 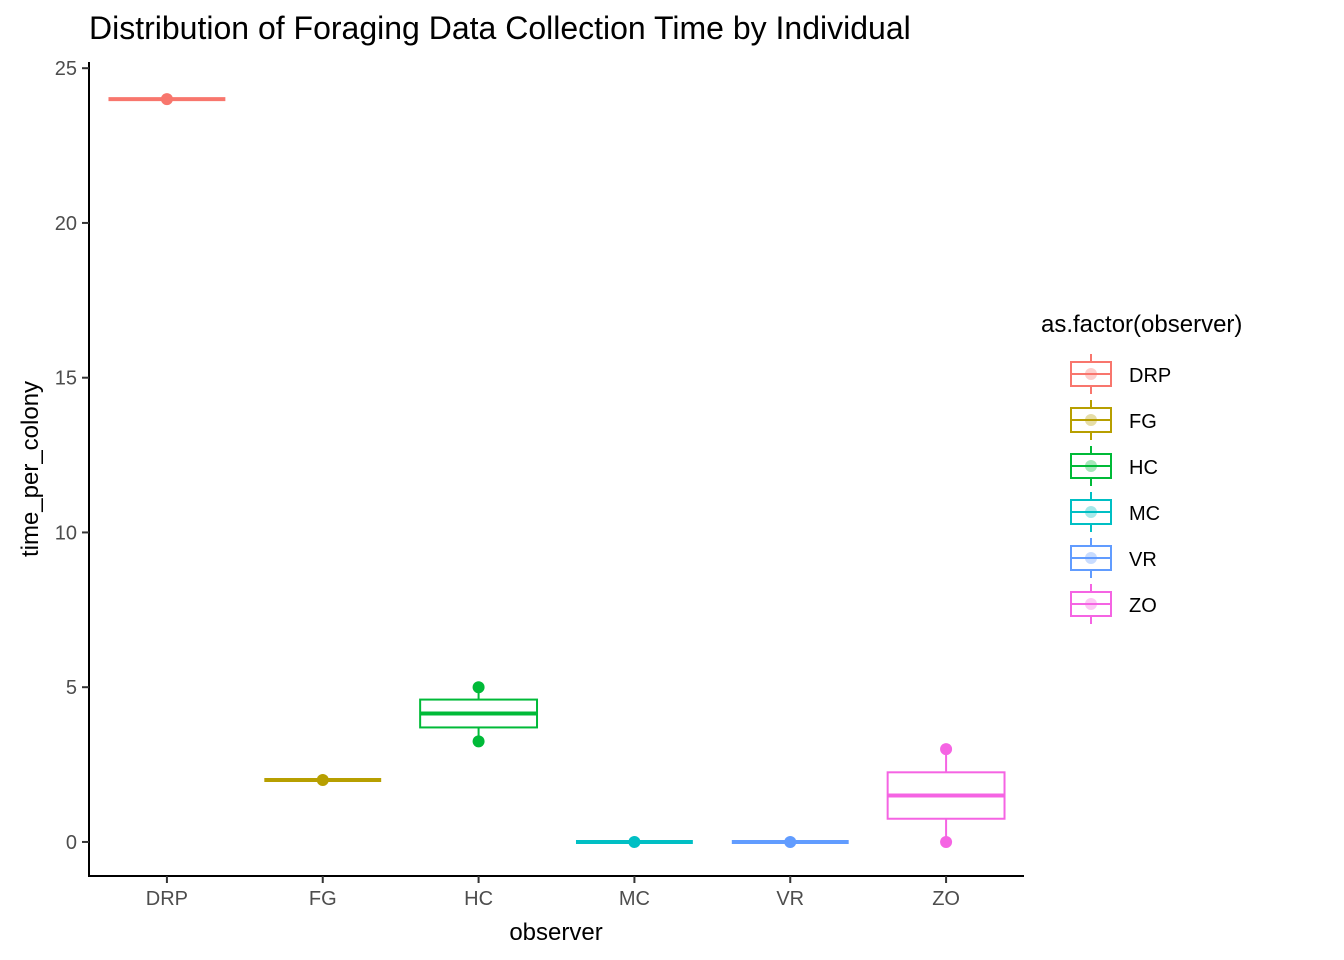 I want to click on y-tick-label: 25, so click(x=66, y=69).